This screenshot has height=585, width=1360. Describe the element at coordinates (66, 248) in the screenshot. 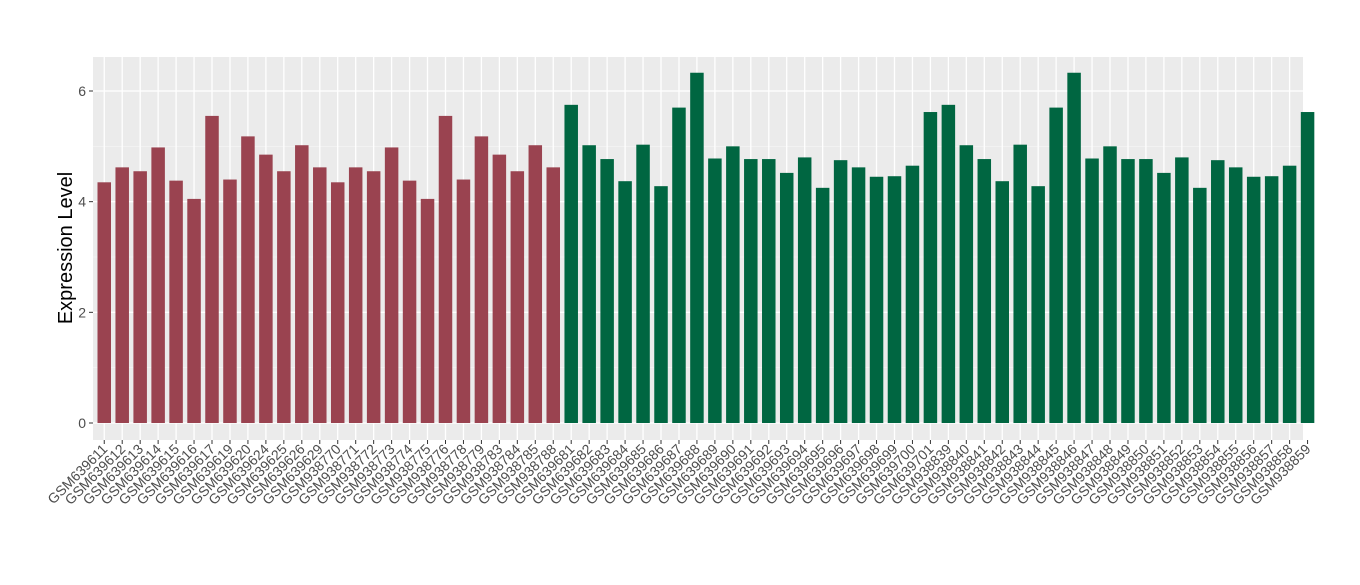

I see `y-axis-label: Expression Level` at that location.